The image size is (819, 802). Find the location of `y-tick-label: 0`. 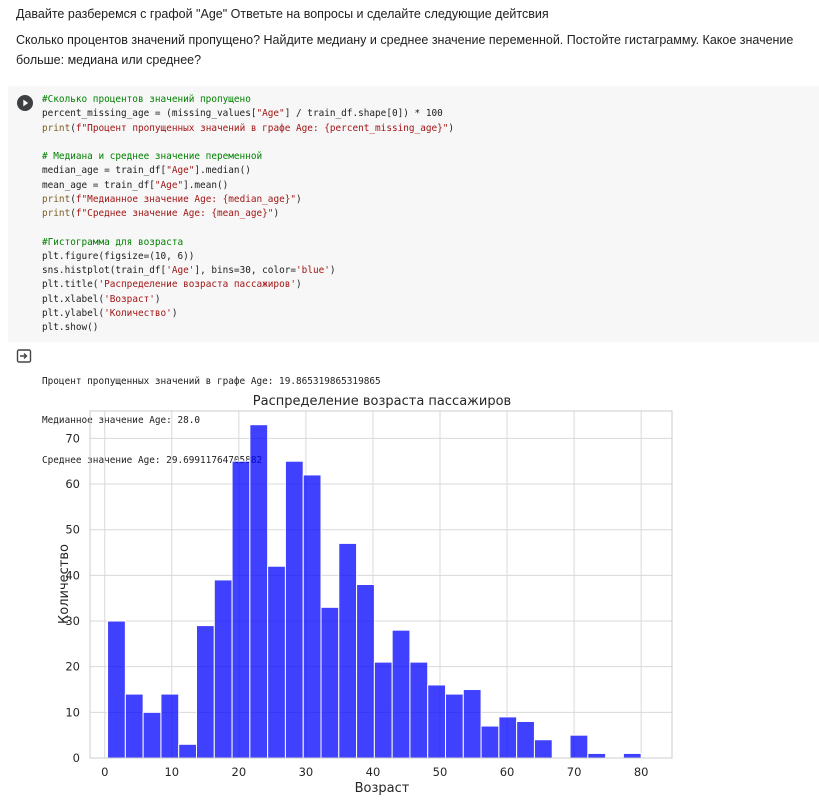

y-tick-label: 0 is located at coordinates (76, 758).